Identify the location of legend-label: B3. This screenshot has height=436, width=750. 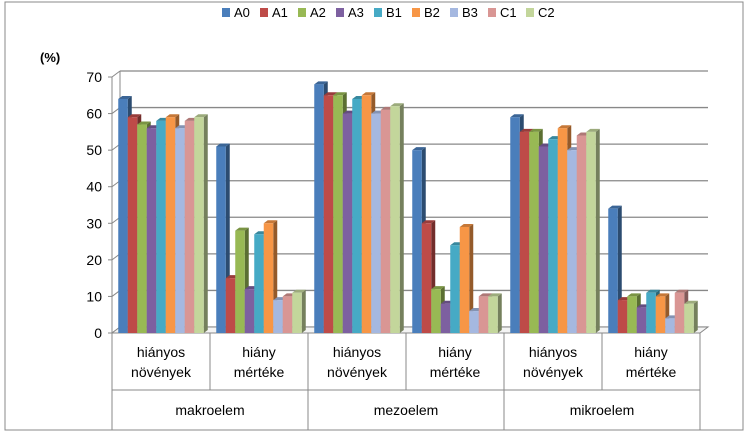
(470, 12).